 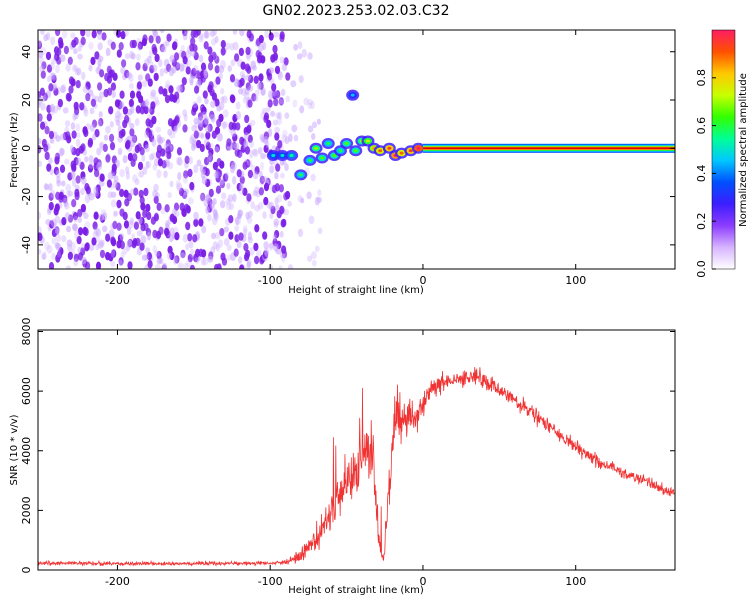 I want to click on spectrogram-y-axis-label: Frequency (Hz), so click(x=14, y=150).